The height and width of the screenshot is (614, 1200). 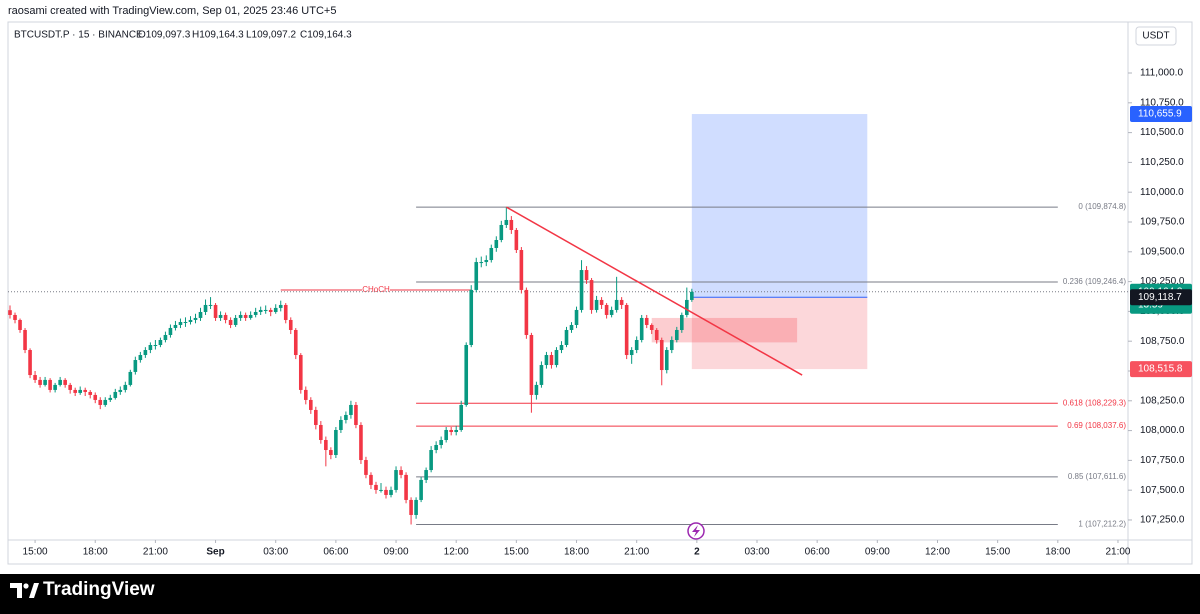 What do you see at coordinates (326, 35) in the screenshot?
I see `legend-close: C109,164.3` at bounding box center [326, 35].